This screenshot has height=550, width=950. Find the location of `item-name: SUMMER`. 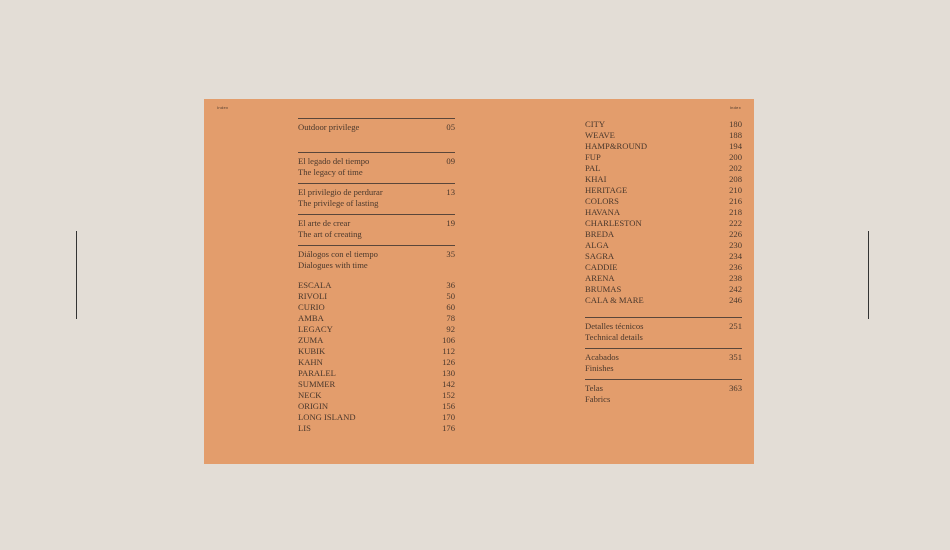

item-name: SUMMER is located at coordinates (317, 384).